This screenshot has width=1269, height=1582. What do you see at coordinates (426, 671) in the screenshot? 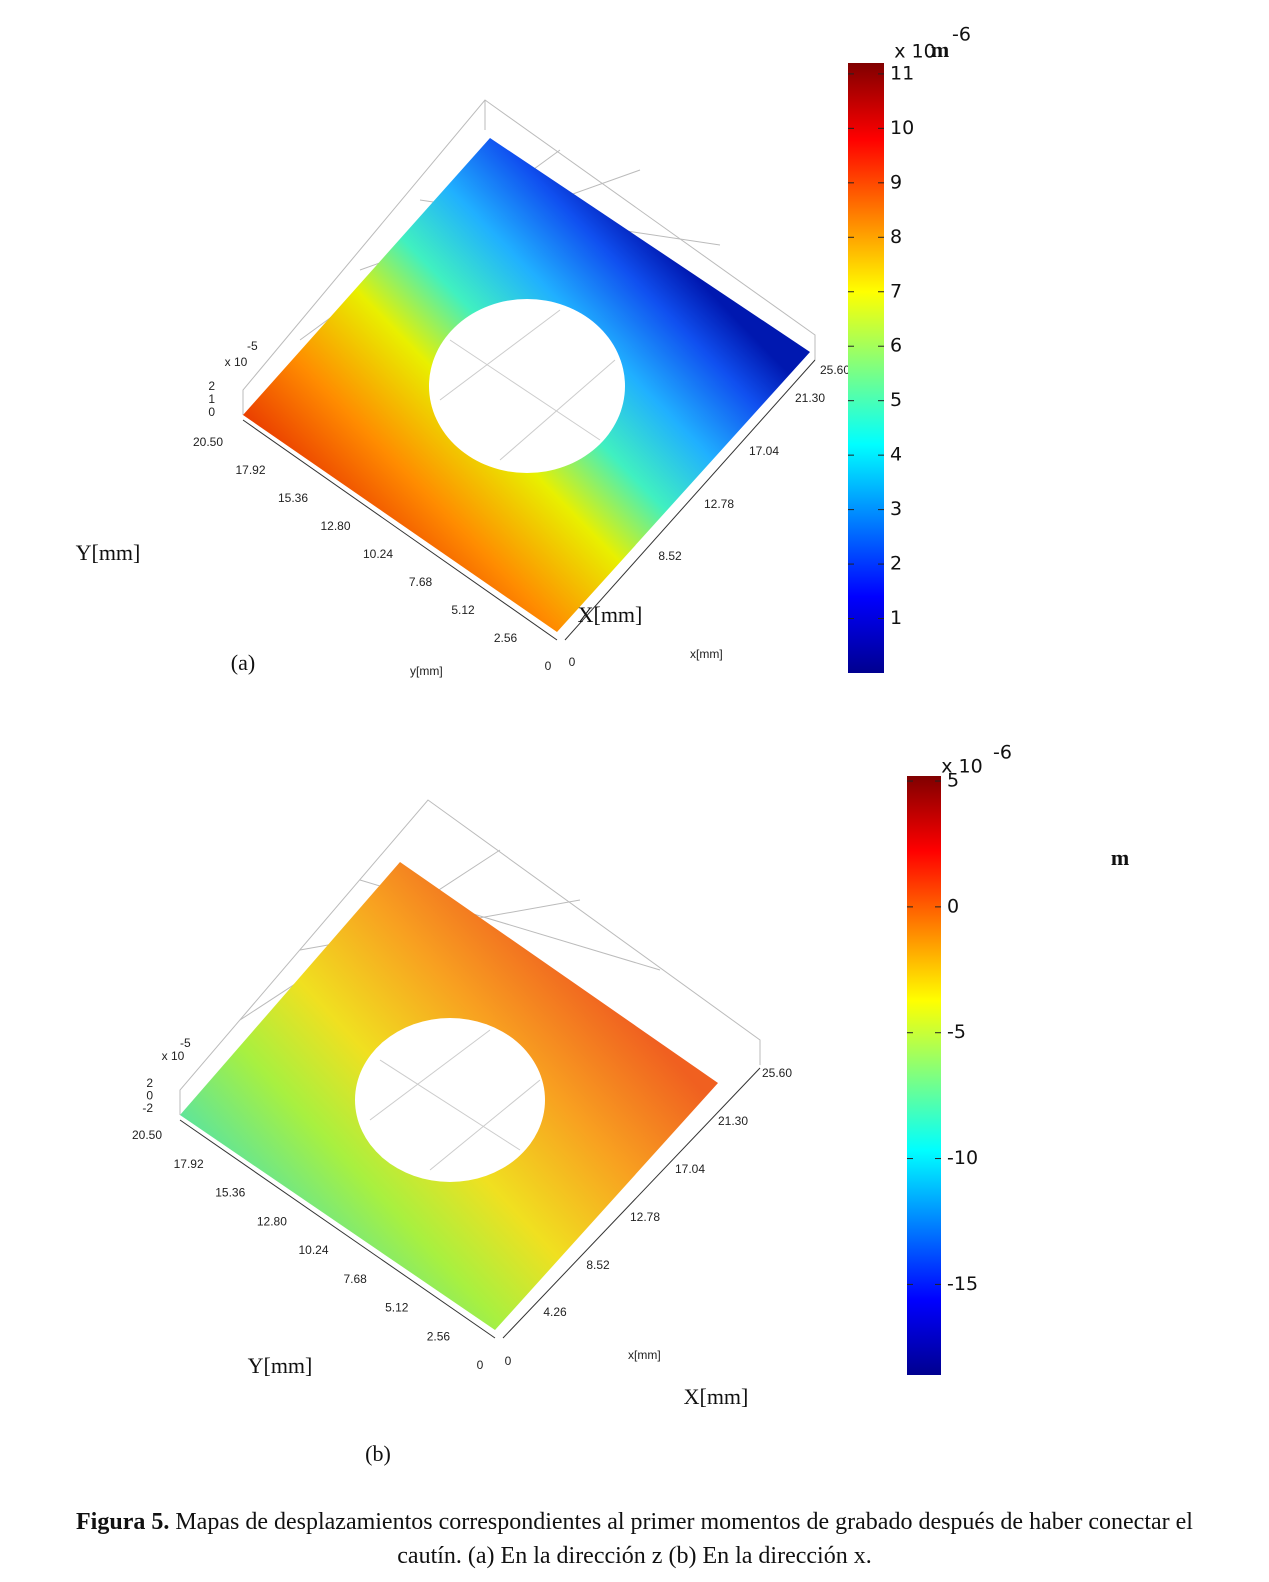
I see `y-axis-small-label: y[mm]` at bounding box center [426, 671].